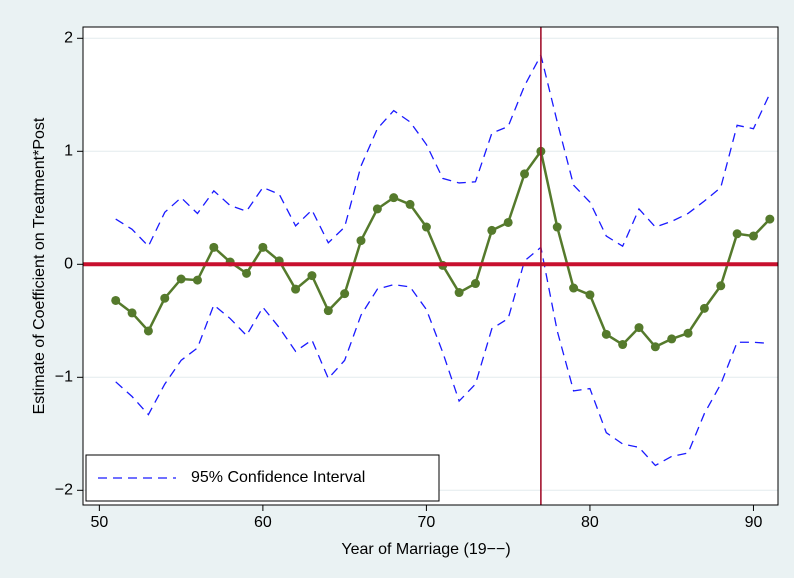 Image resolution: width=794 pixels, height=578 pixels. I want to click on y-tick-label: 2, so click(68, 38).